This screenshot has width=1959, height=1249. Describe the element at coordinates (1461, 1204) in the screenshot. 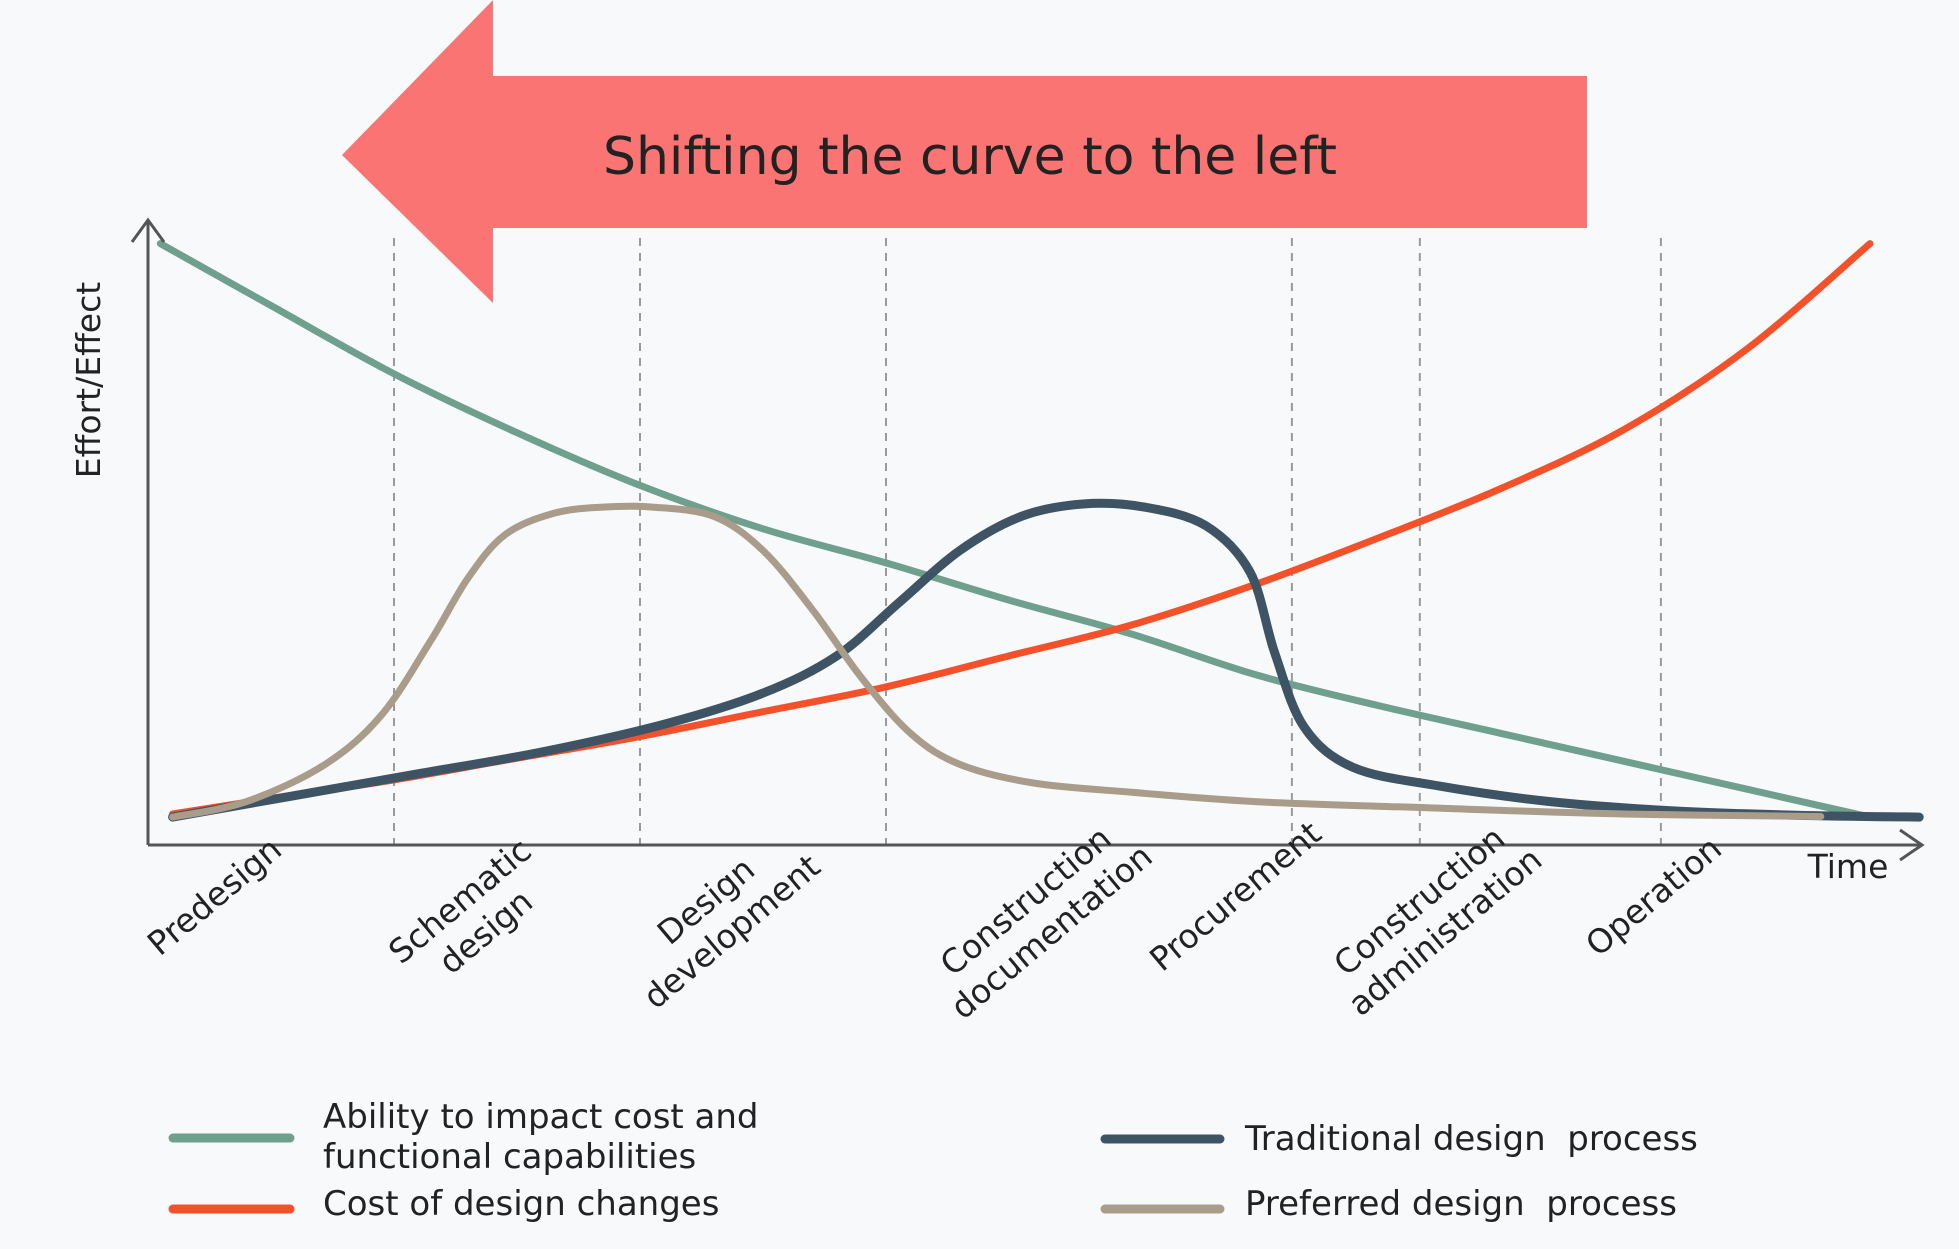

I see `legend-label: Preferred design process` at that location.